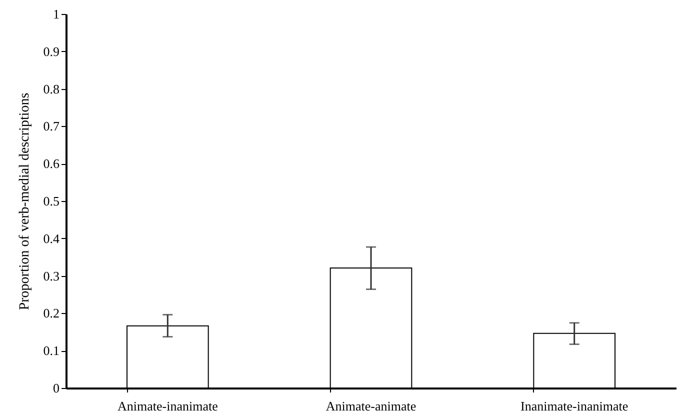 The height and width of the screenshot is (418, 679). Describe the element at coordinates (51, 126) in the screenshot. I see `y-tick-label: 0.7` at that location.